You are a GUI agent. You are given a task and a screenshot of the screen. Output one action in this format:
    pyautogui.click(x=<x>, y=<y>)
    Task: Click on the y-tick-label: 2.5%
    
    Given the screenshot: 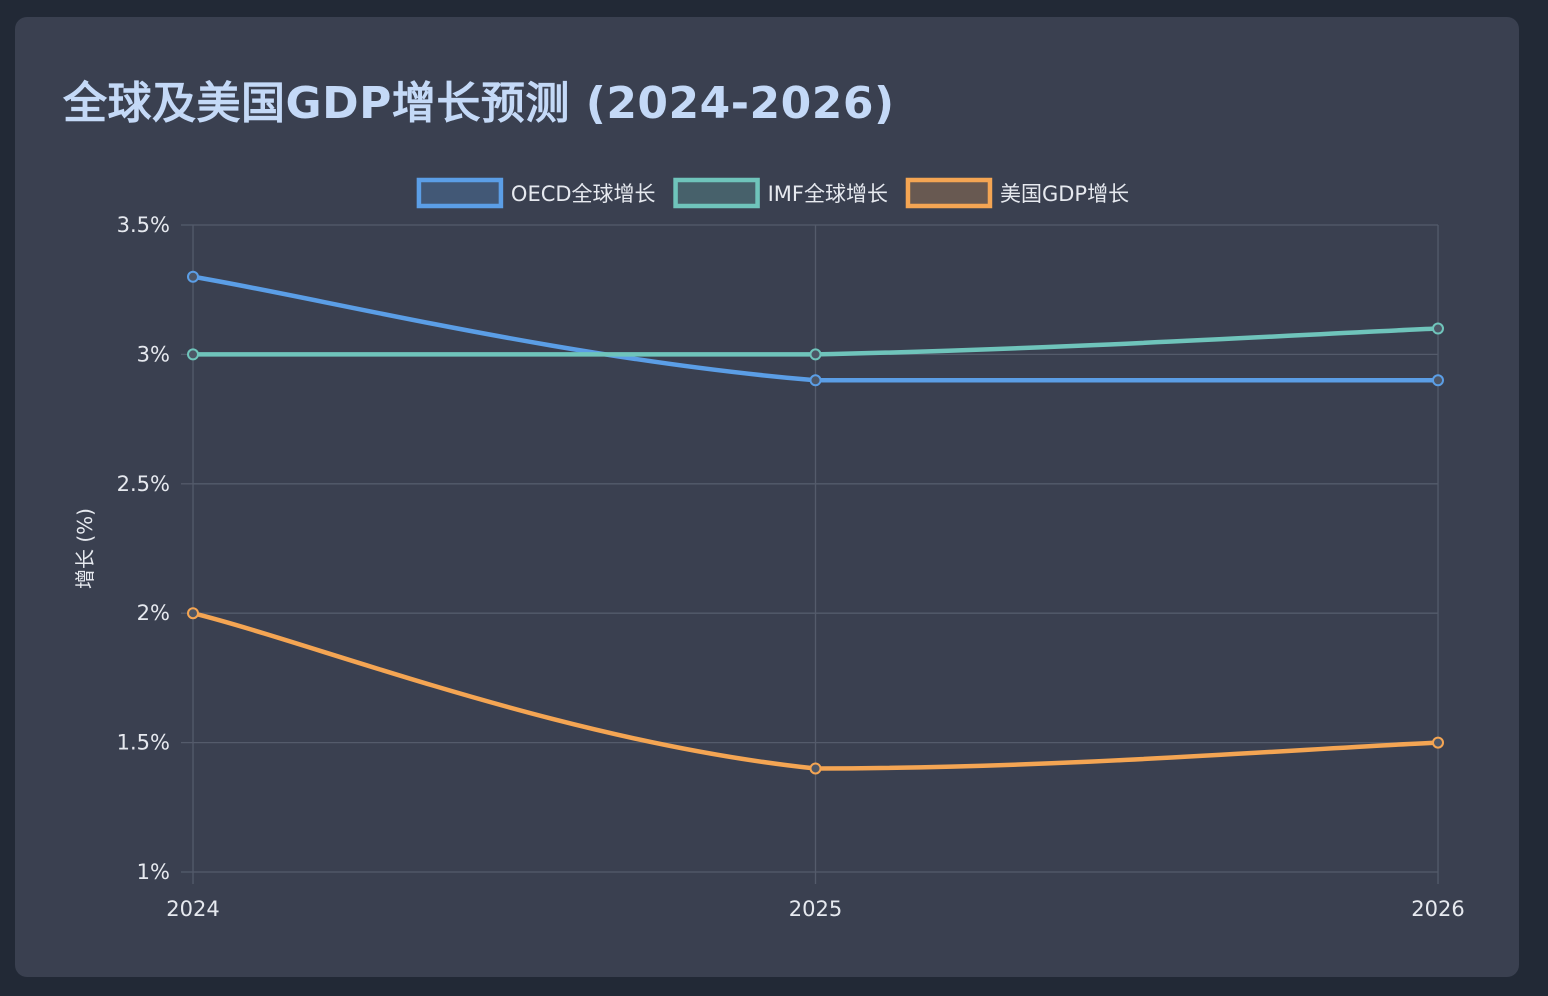 What is the action you would take?
    pyautogui.click(x=143, y=484)
    